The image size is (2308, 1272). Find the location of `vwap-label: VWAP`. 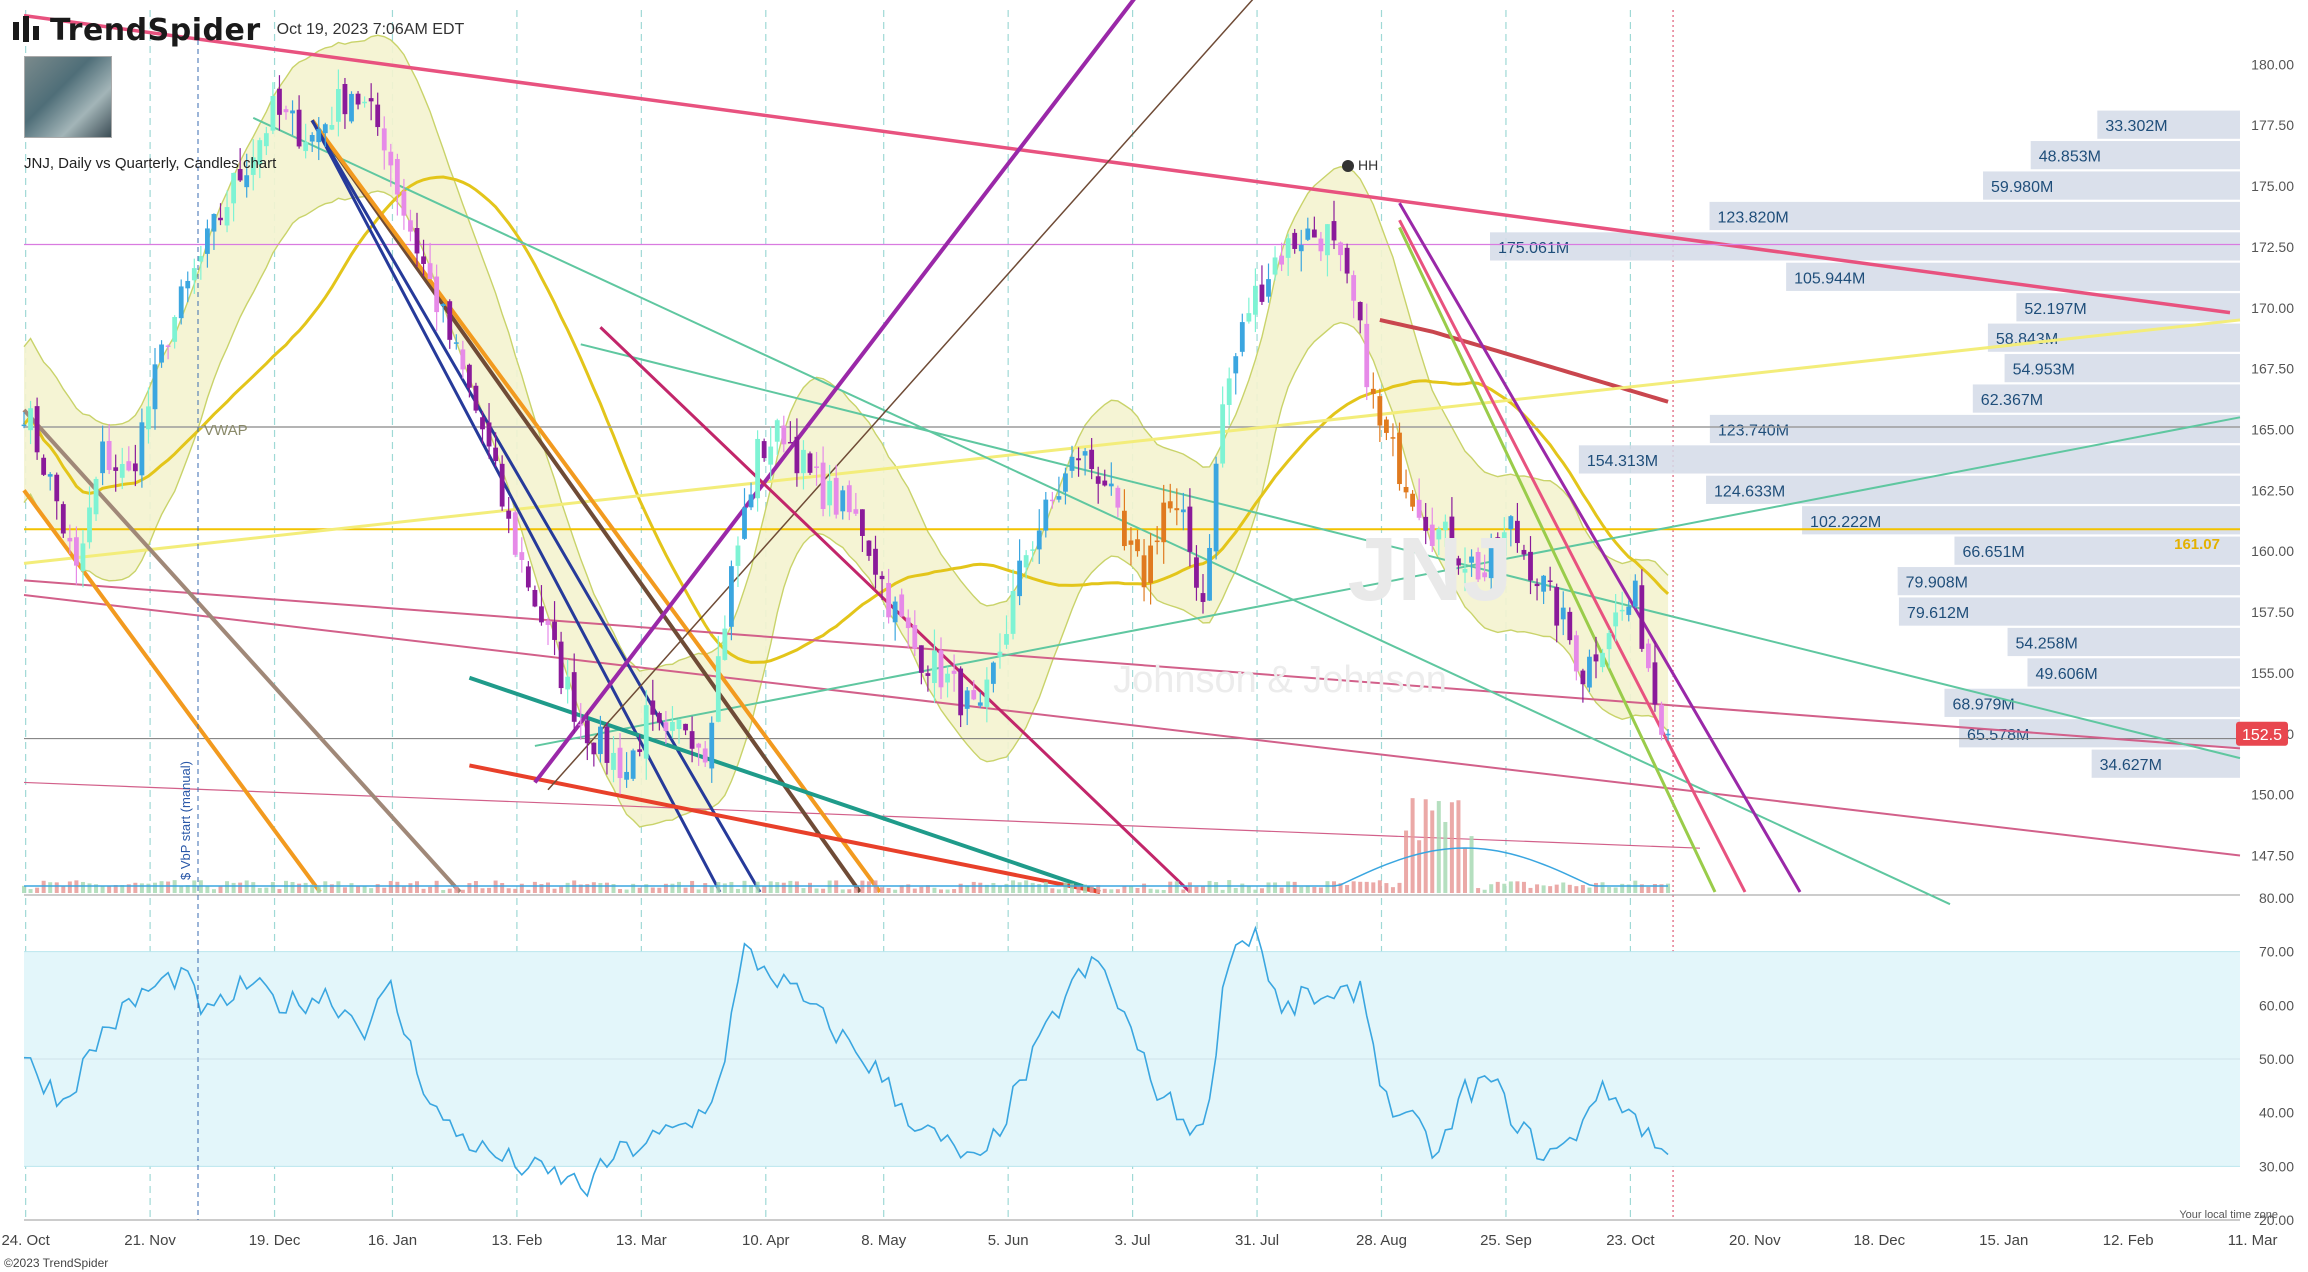

vwap-label: VWAP is located at coordinates (226, 430).